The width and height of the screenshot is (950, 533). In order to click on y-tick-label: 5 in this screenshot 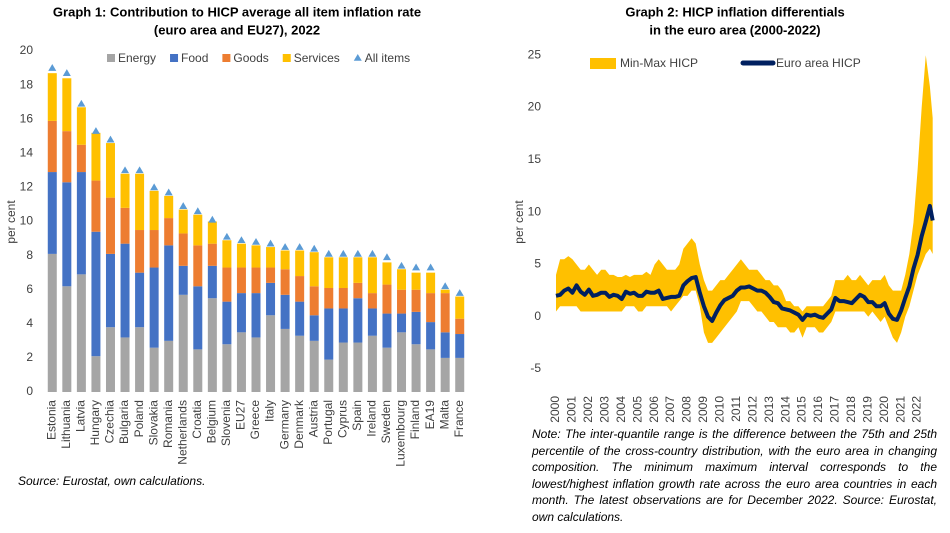, I will do `click(537, 264)`.